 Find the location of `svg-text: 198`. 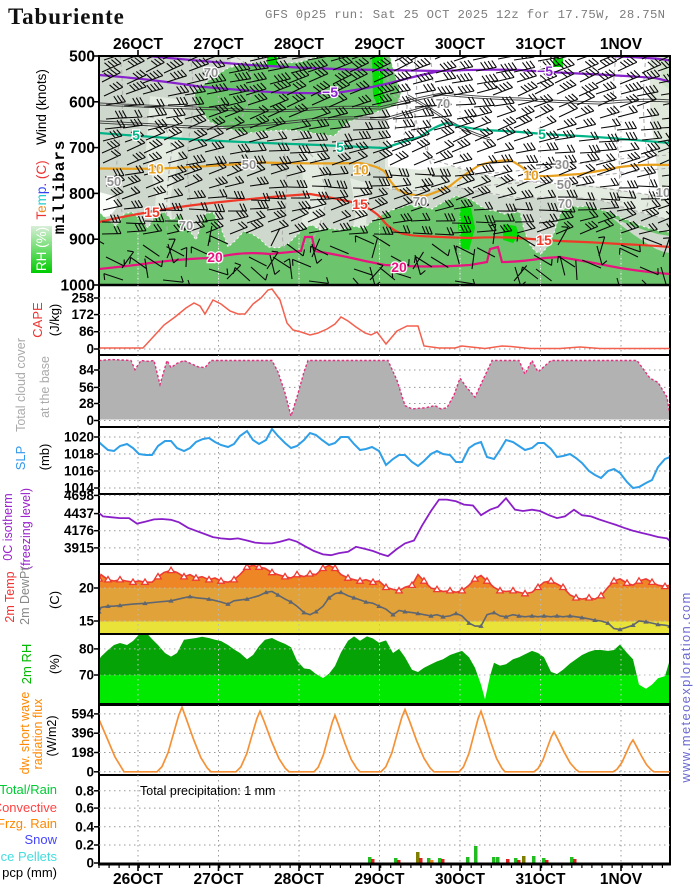

svg-text: 198 is located at coordinates (82, 752).